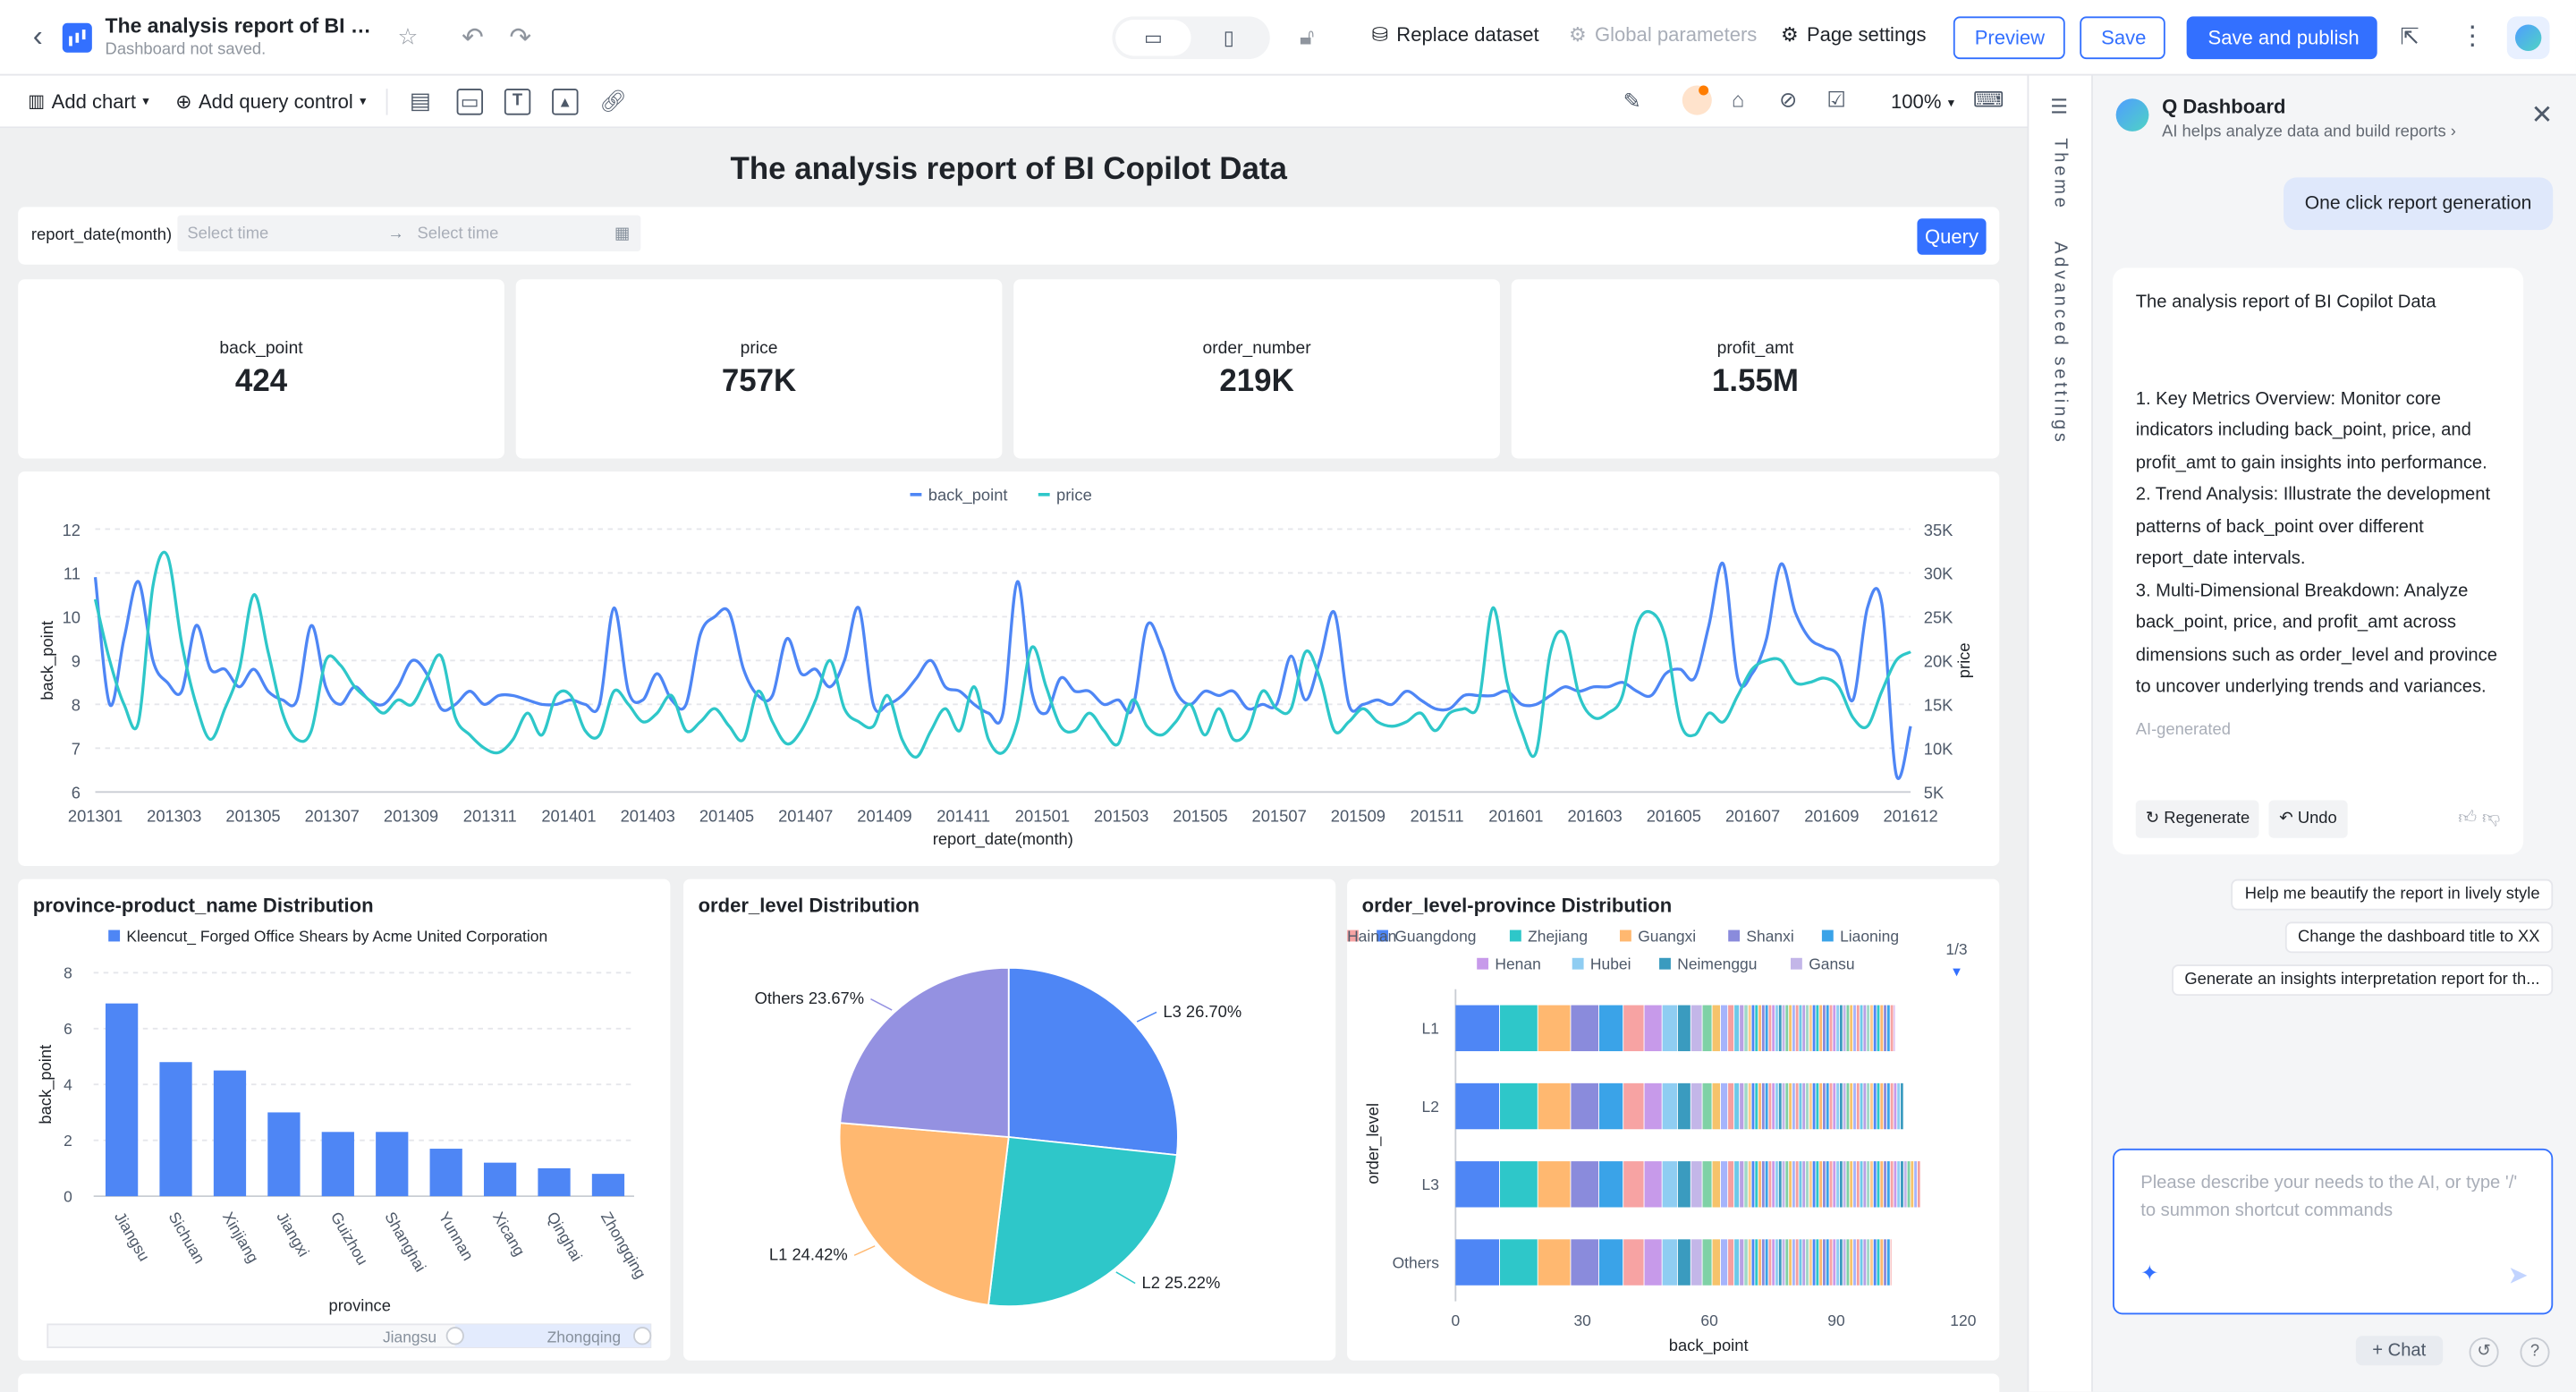  I want to click on x-tick-label: 201311, so click(490, 815).